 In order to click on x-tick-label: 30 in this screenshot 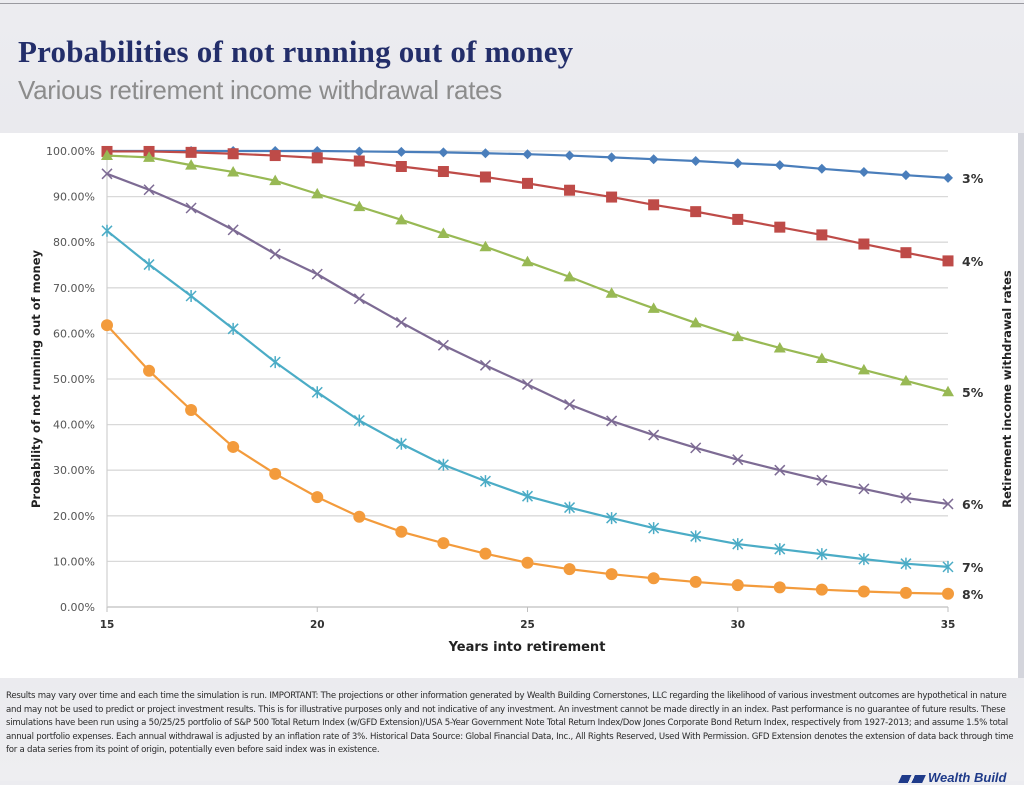, I will do `click(737, 625)`.